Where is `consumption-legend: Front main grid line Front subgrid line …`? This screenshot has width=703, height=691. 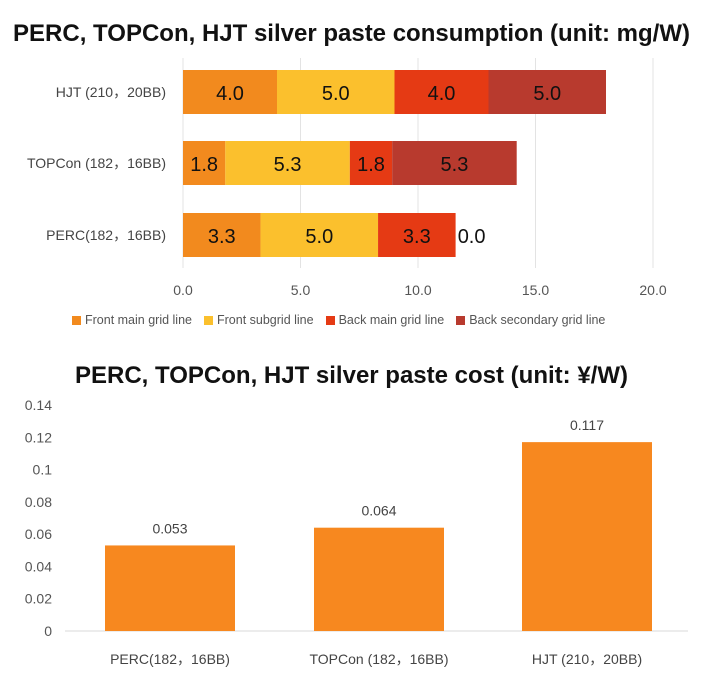
consumption-legend: Front main grid line Front subgrid line … is located at coordinates (338, 320).